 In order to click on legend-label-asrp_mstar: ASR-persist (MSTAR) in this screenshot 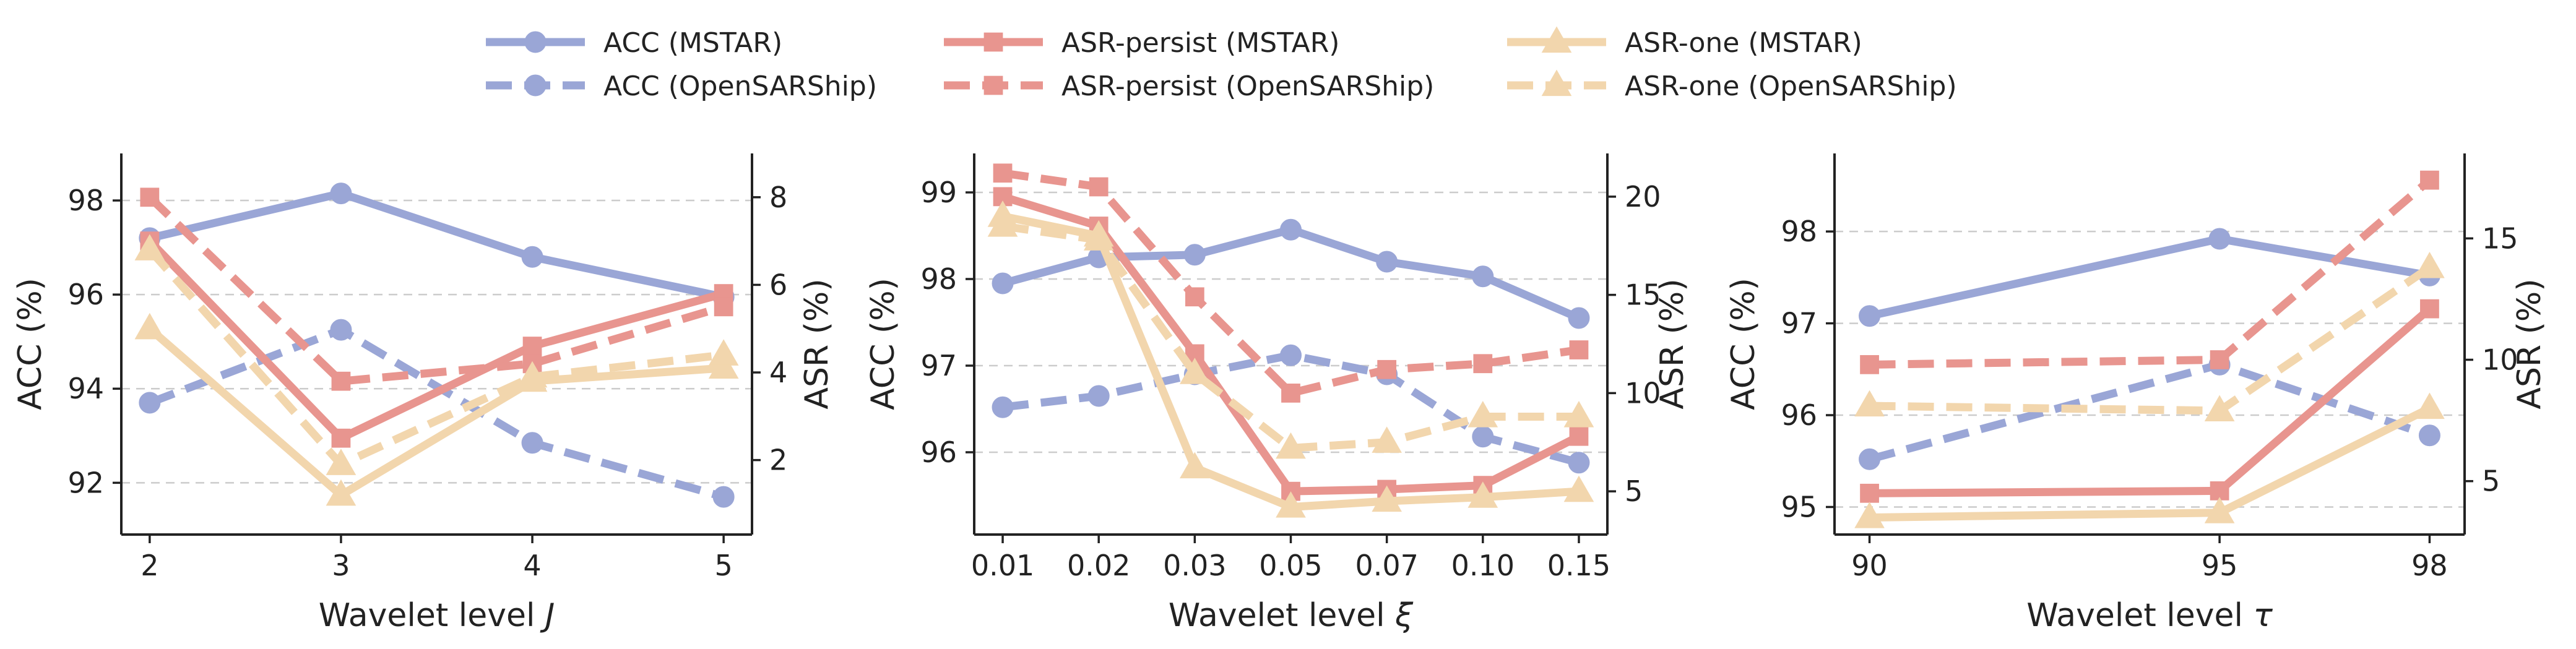, I will do `click(1200, 43)`.